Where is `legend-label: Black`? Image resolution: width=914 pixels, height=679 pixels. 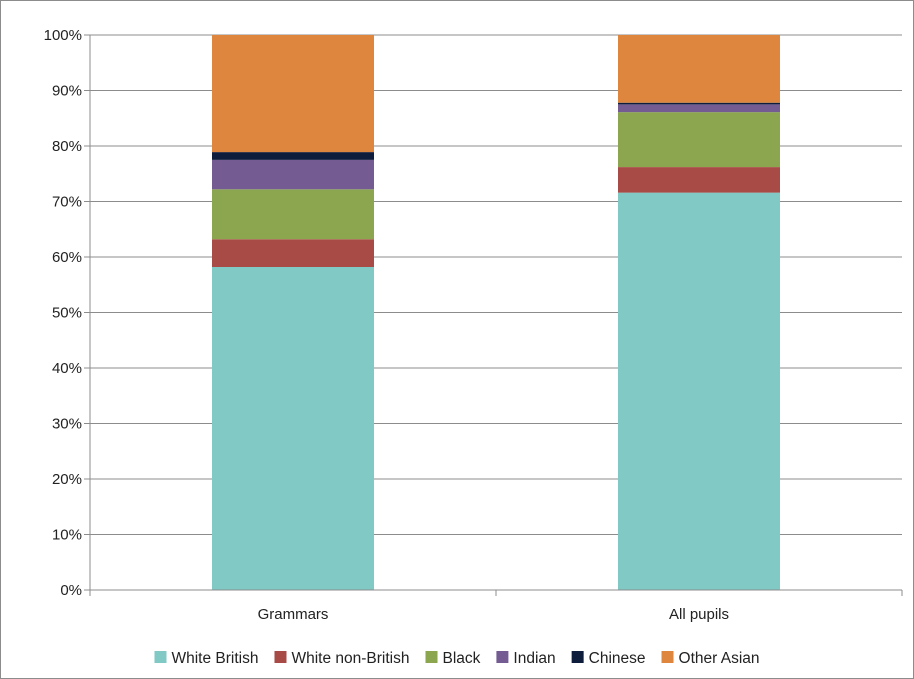 legend-label: Black is located at coordinates (462, 658).